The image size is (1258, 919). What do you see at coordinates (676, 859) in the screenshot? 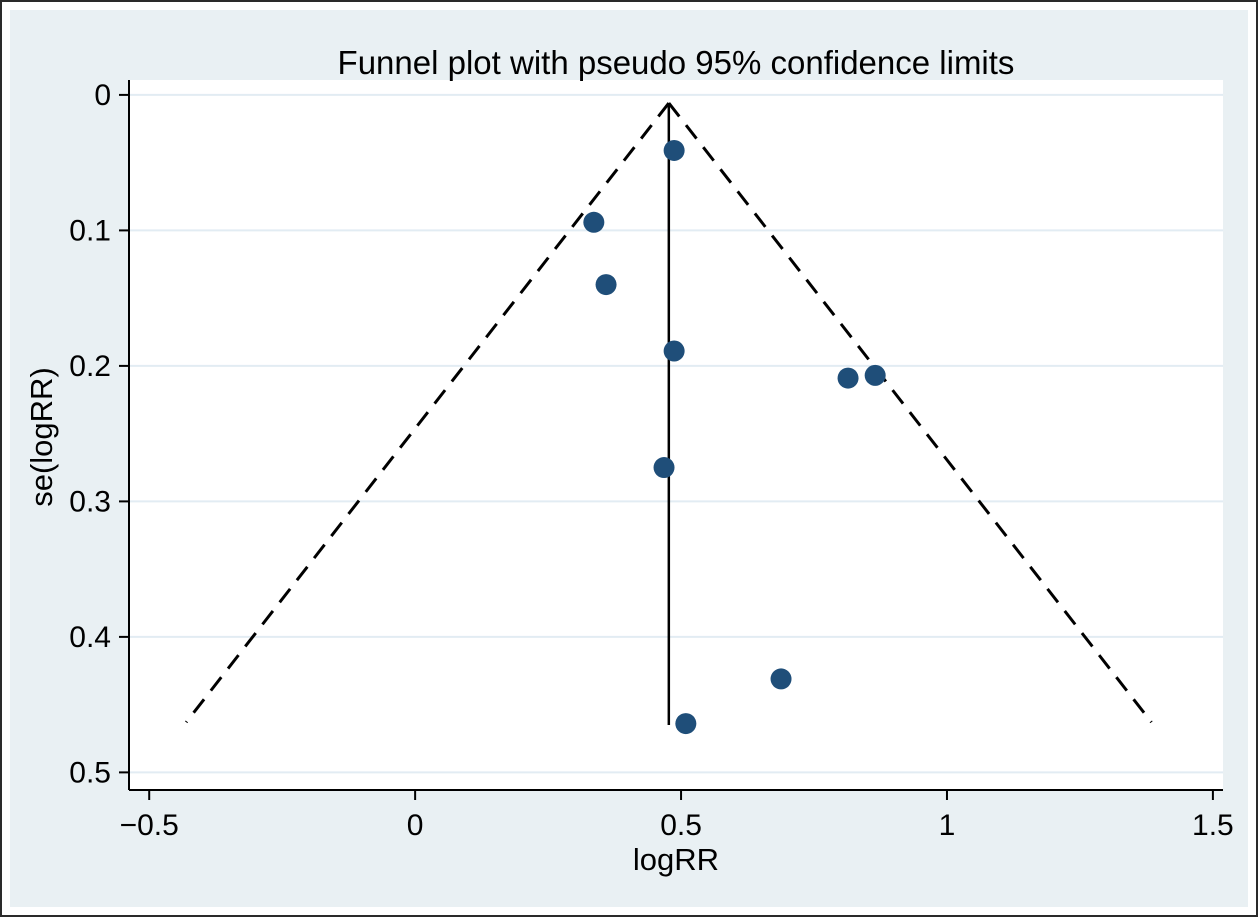
I see `x-axis-label: logRR` at bounding box center [676, 859].